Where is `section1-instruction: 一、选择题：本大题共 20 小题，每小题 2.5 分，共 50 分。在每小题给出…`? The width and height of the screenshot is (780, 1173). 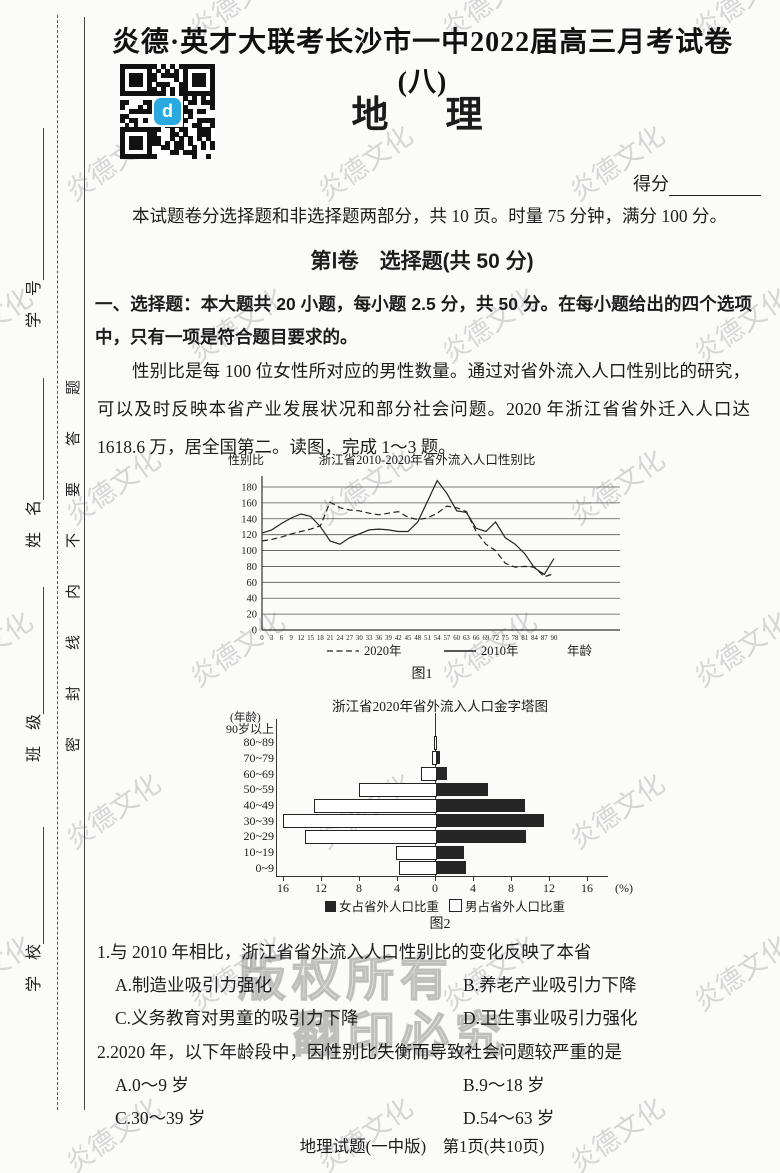
section1-instruction: 一、选择题：本大题共 20 小题，每小题 2.5 分，共 50 分。在每小题给出… is located at coordinates (423, 320).